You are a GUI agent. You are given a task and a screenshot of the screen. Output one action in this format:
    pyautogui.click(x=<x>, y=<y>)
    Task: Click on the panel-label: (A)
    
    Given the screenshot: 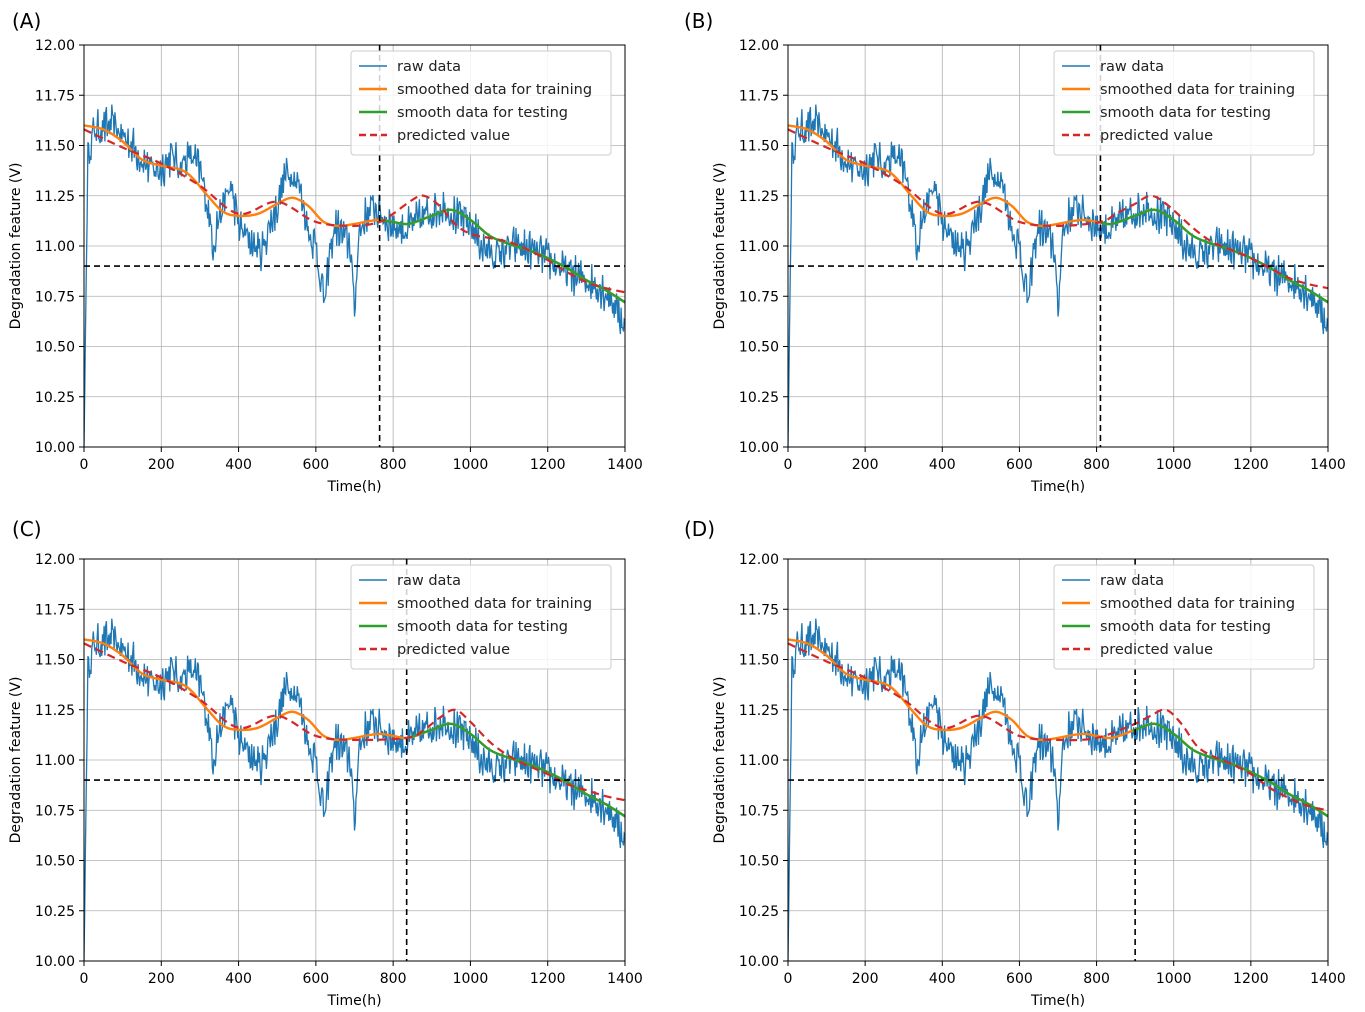 What is the action you would take?
    pyautogui.click(x=26, y=21)
    